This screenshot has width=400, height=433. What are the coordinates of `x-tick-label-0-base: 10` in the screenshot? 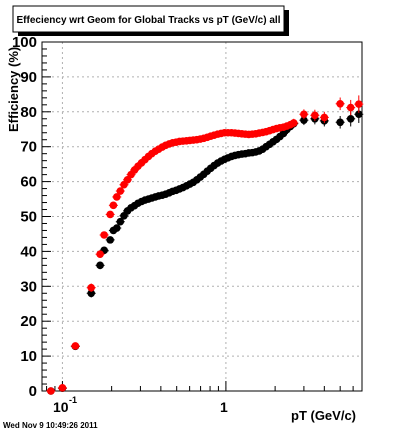 It's located at (61, 407).